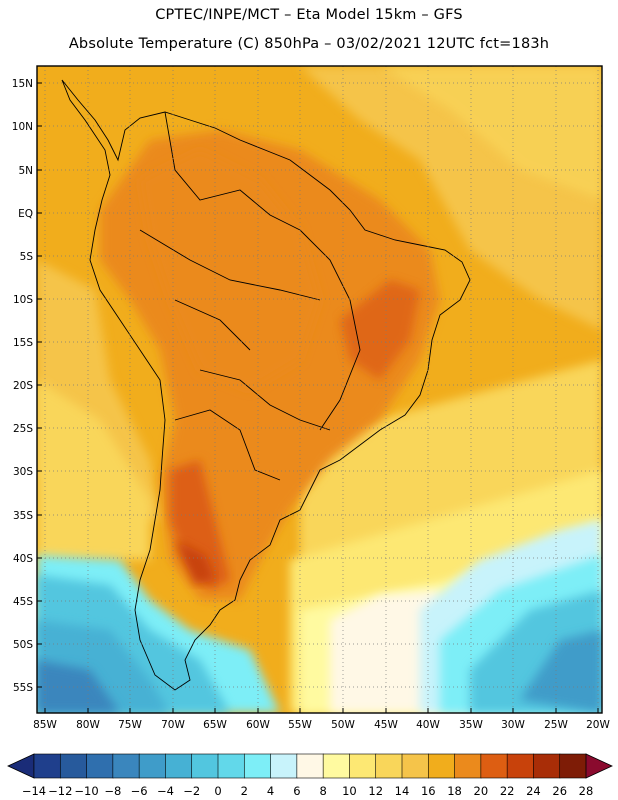  What do you see at coordinates (322, 791) in the screenshot?
I see `colorbar-label: 8` at bounding box center [322, 791].